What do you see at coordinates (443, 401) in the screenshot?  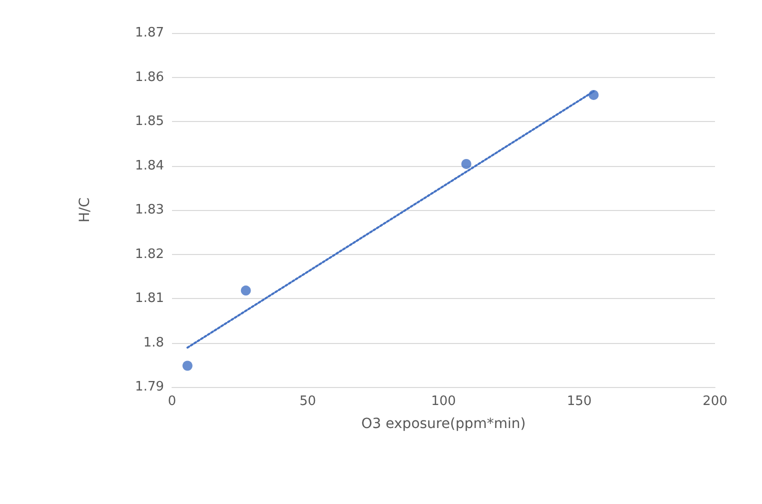 I see `x-tick-label: 100` at bounding box center [443, 401].